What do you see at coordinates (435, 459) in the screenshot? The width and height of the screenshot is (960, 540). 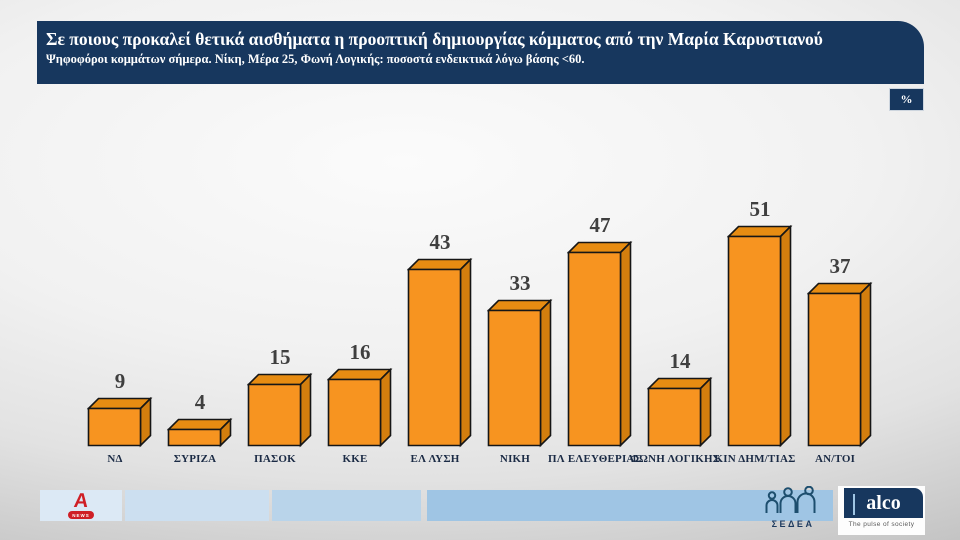 I see `bar-category-label: ΕΛ ΛΥΣΗ` at bounding box center [435, 459].